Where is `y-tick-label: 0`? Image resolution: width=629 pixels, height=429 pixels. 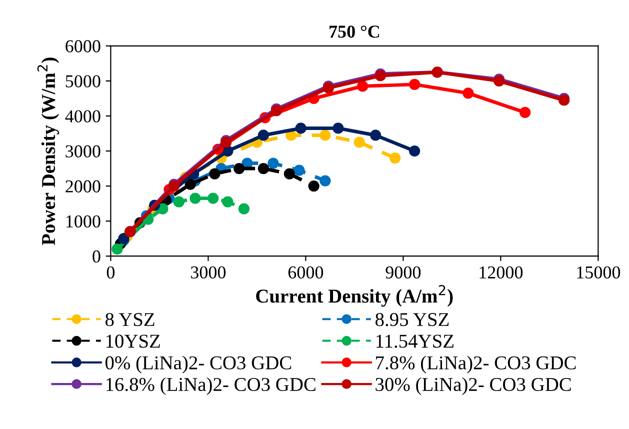 y-tick-label: 0 is located at coordinates (96, 256).